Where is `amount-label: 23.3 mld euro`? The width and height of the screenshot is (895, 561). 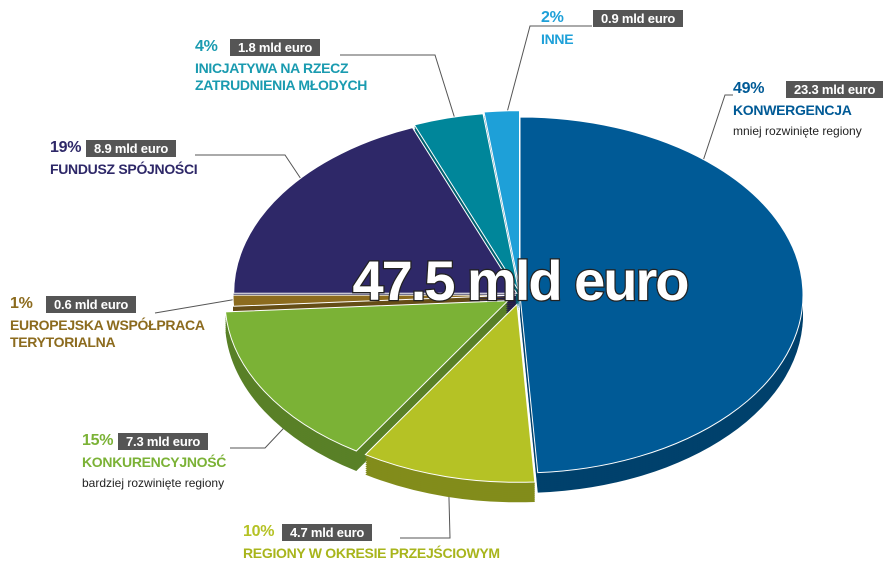
amount-label: 23.3 mld euro is located at coordinates (835, 89).